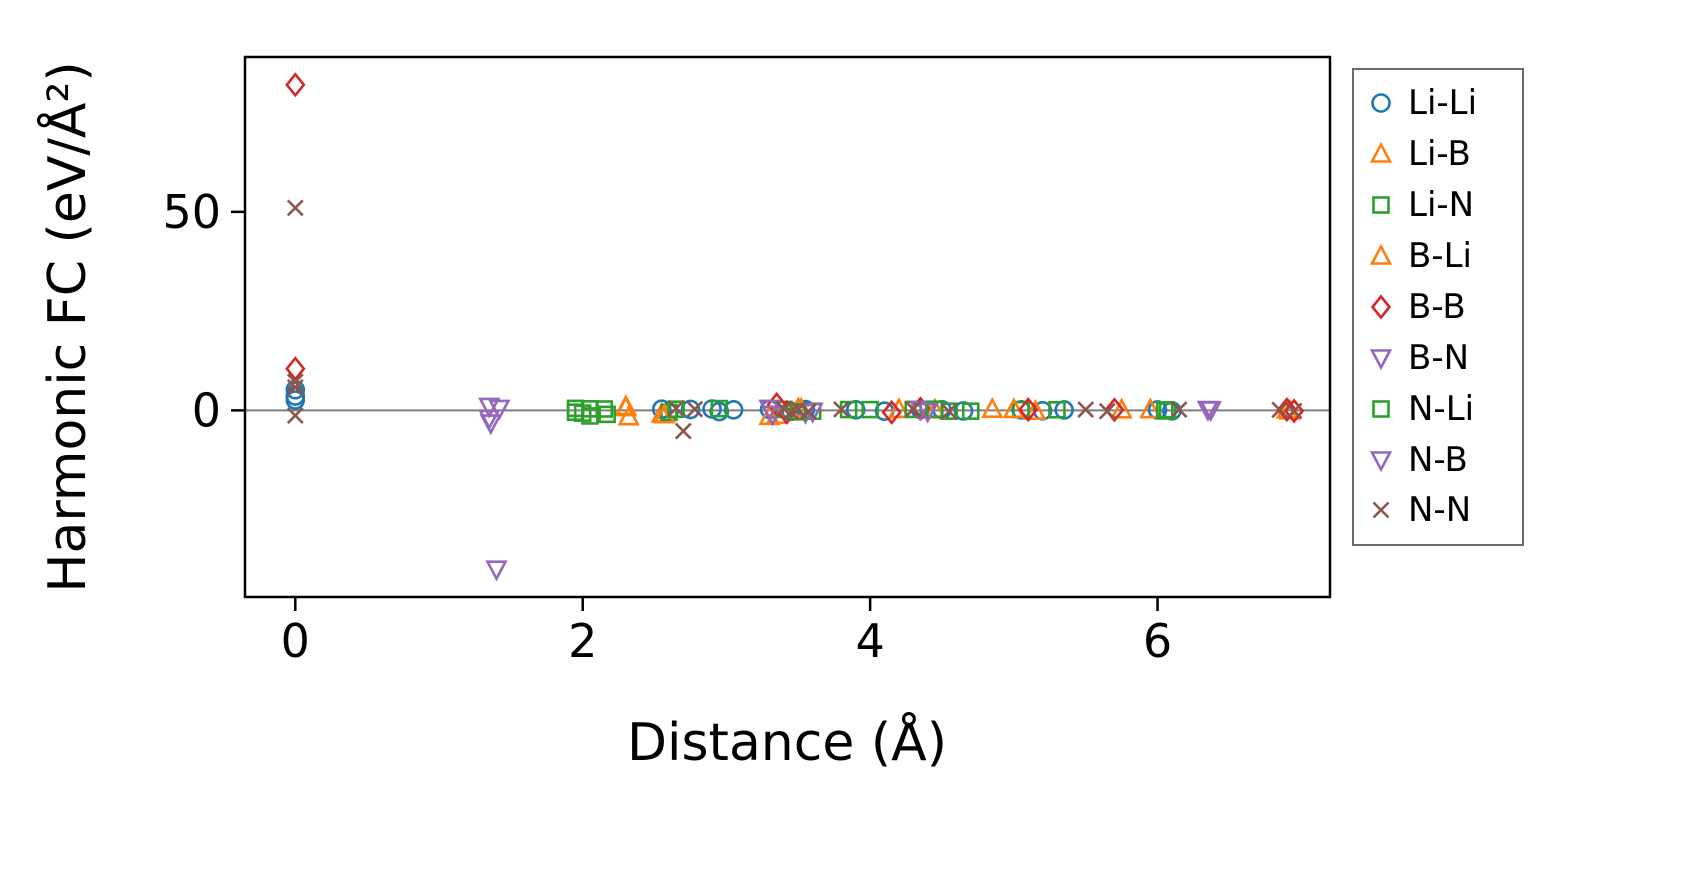  I want to click on x-tick-label: 0, so click(295, 641).